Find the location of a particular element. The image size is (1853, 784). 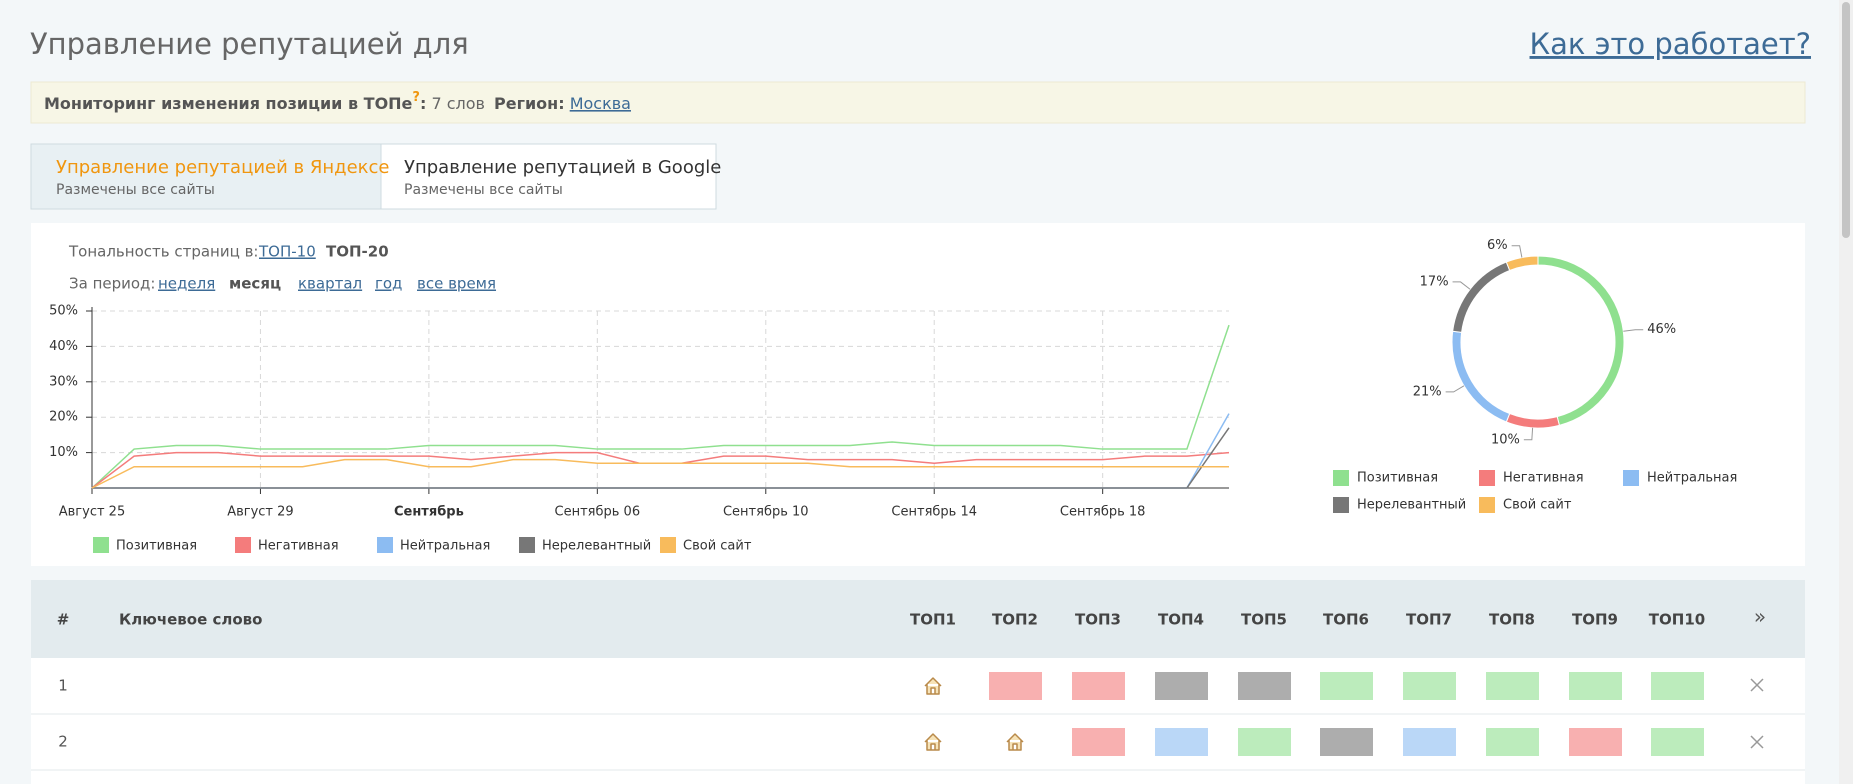

col-header: ТОП6 is located at coordinates (1346, 620).